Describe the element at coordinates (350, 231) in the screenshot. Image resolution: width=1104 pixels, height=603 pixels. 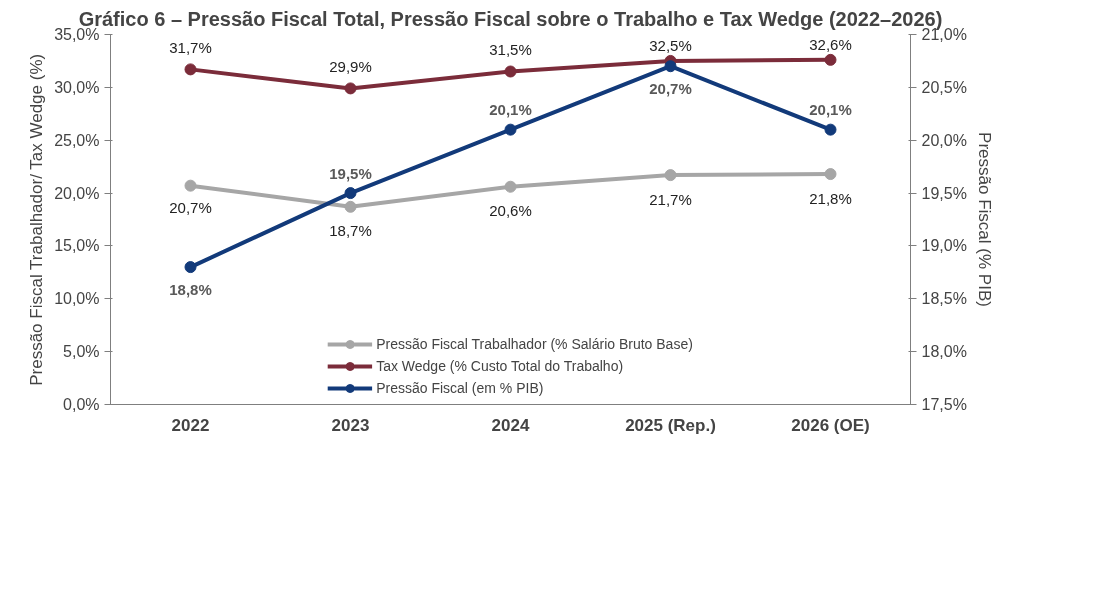
I see `data-label: 18,7%` at that location.